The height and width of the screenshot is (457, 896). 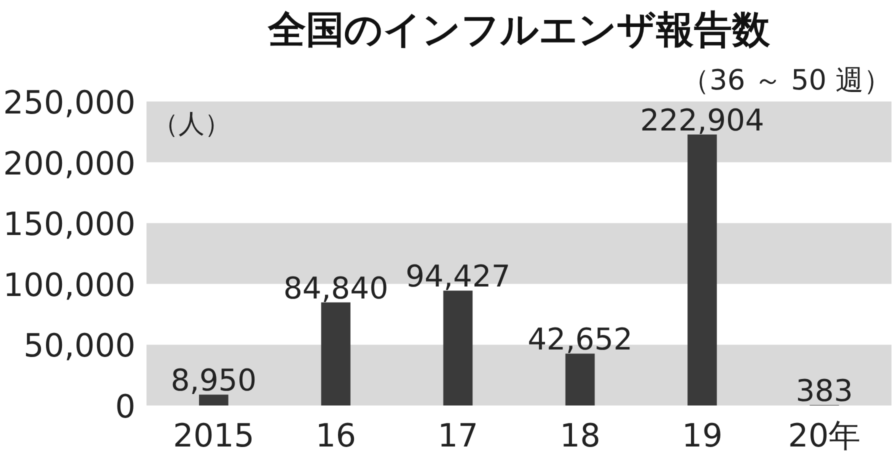 I want to click on data-label: 383, so click(x=824, y=392).